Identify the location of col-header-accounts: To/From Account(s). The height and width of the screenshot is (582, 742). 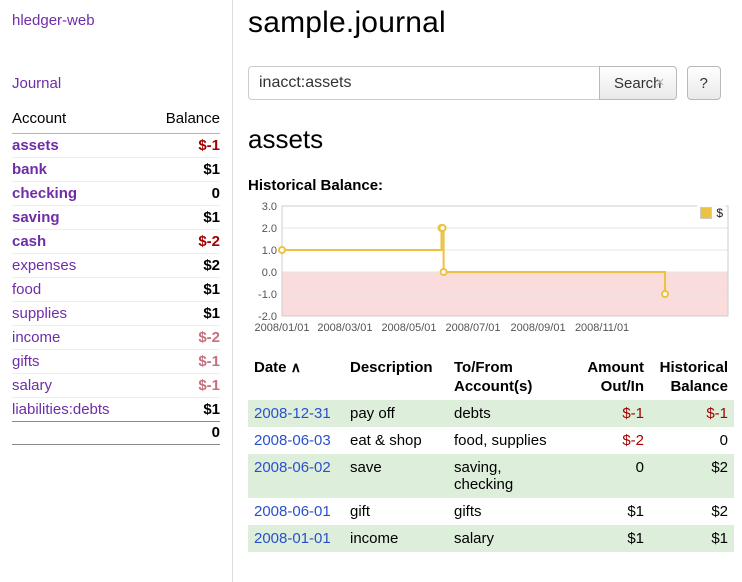
(511, 378).